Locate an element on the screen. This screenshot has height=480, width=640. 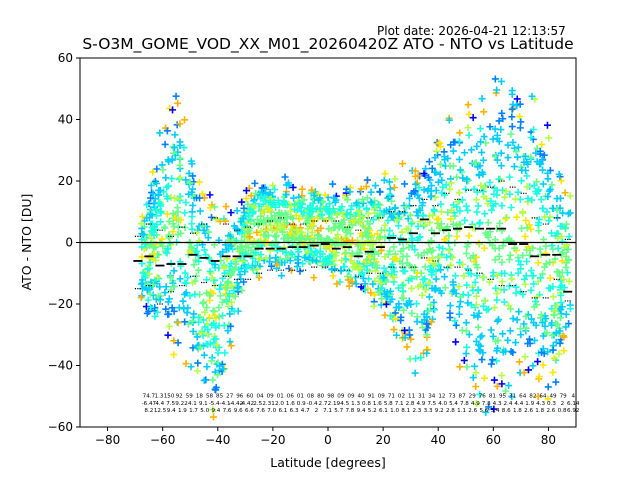
bin-stat-label: 73 is located at coordinates (452, 396).